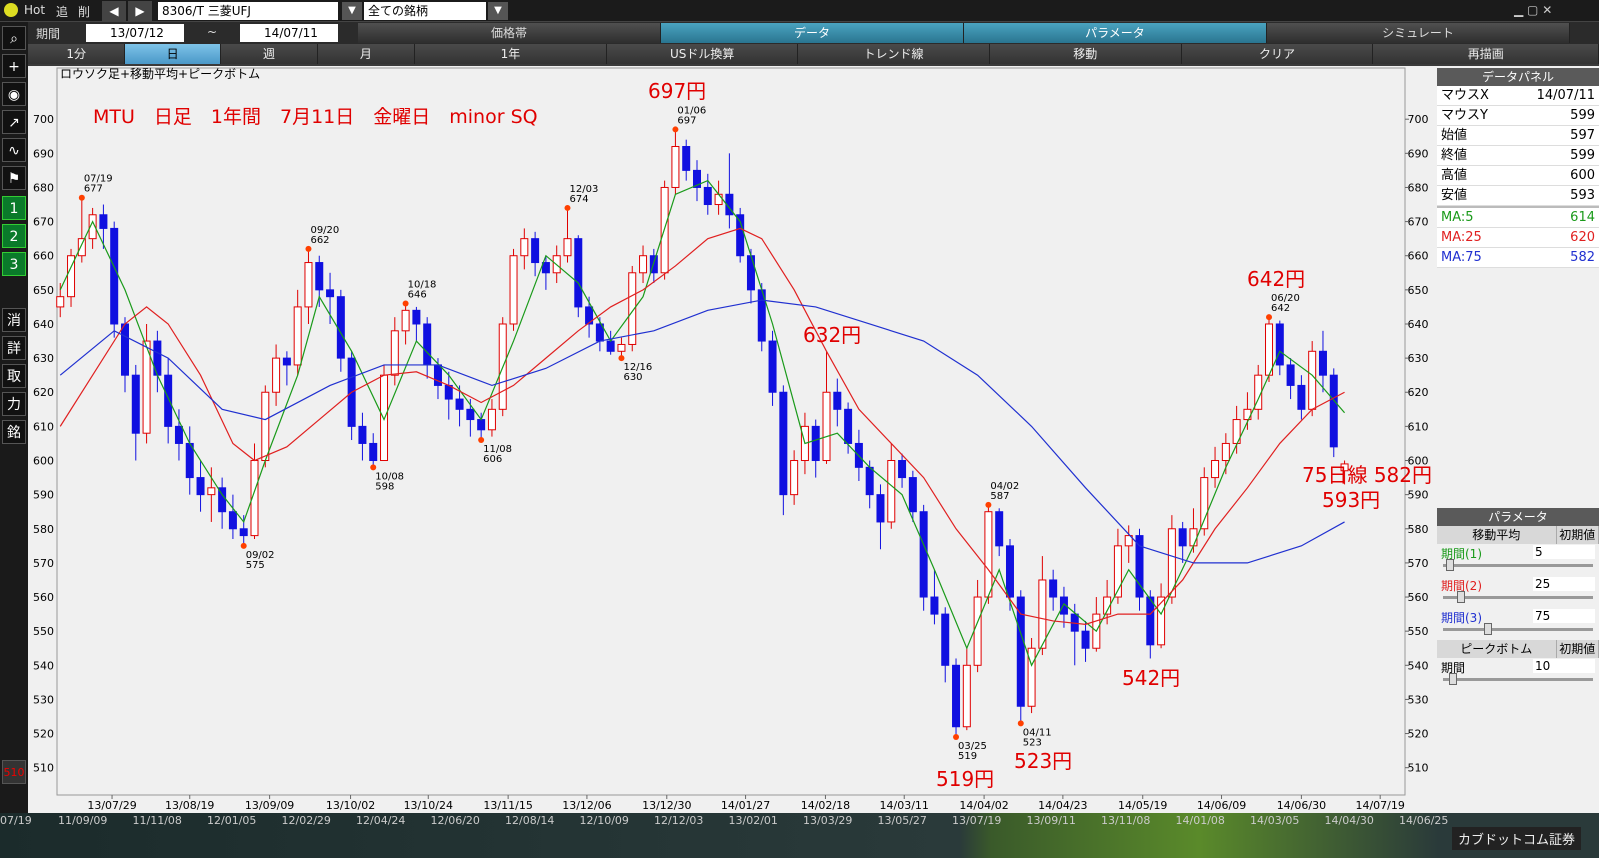 The height and width of the screenshot is (858, 1599). I want to click on y-tick-label: 660, so click(43, 256).